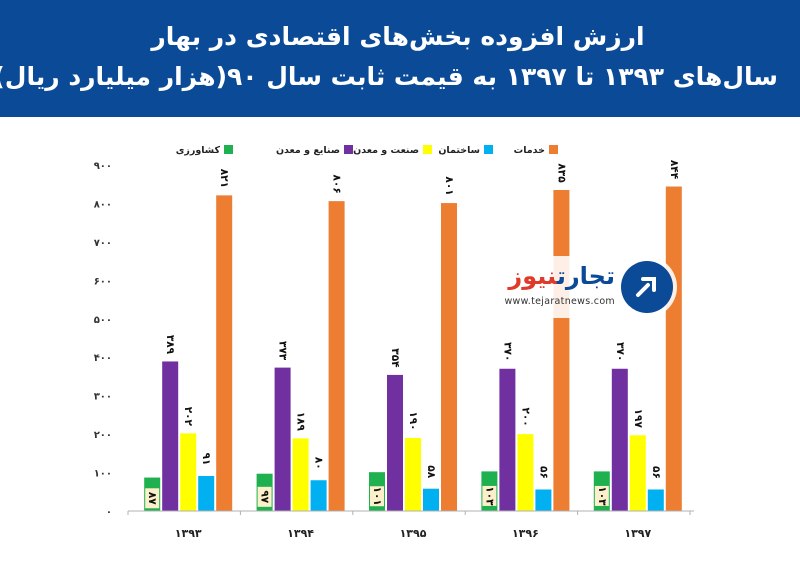  I want to click on data-label: ۸۳۵, so click(561, 173).